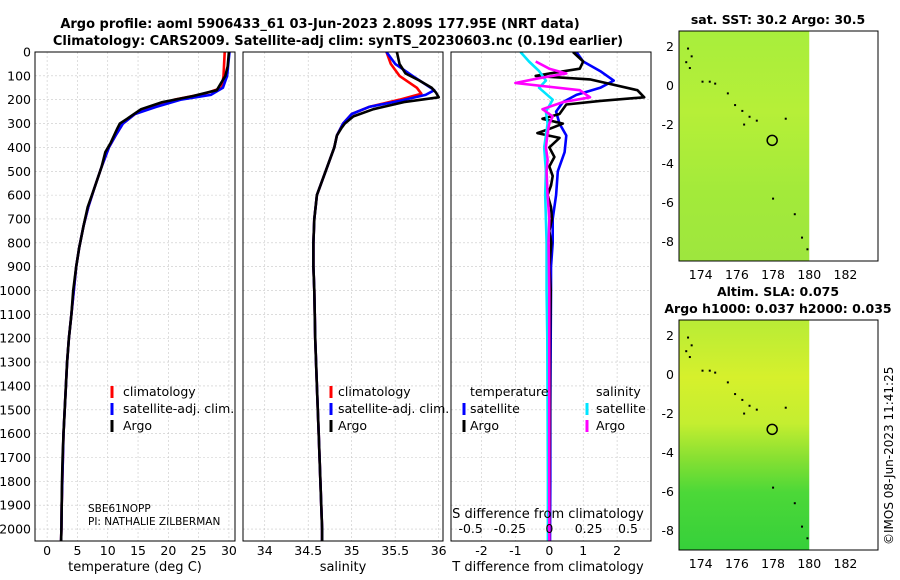 The image size is (900, 580). I want to click on sla-lon-tick-labels: 174 176 178 180 182, so click(773, 563).